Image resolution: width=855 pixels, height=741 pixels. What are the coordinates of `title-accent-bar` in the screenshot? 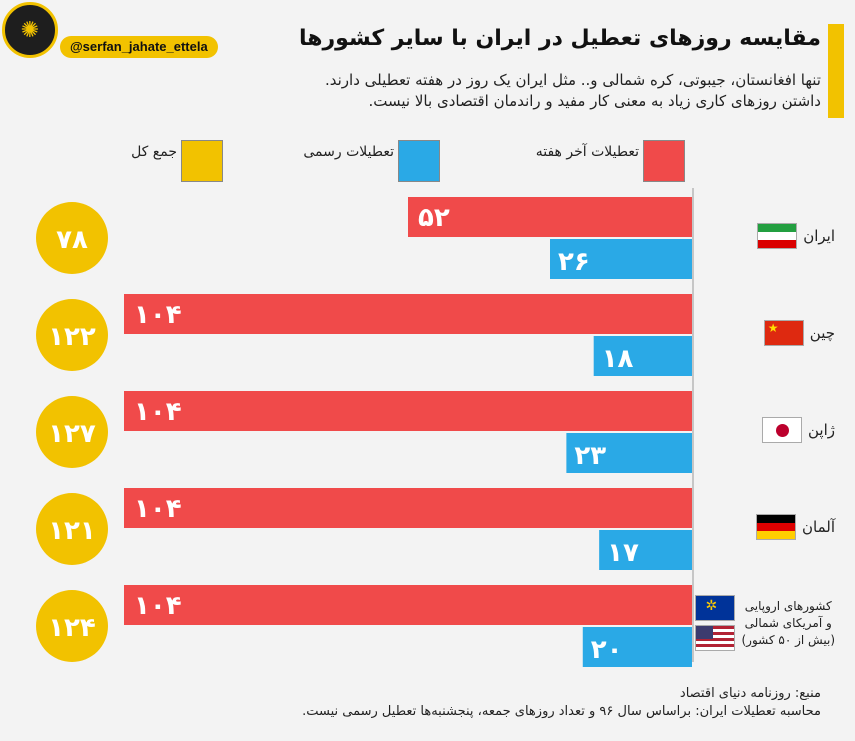 It's located at (836, 71).